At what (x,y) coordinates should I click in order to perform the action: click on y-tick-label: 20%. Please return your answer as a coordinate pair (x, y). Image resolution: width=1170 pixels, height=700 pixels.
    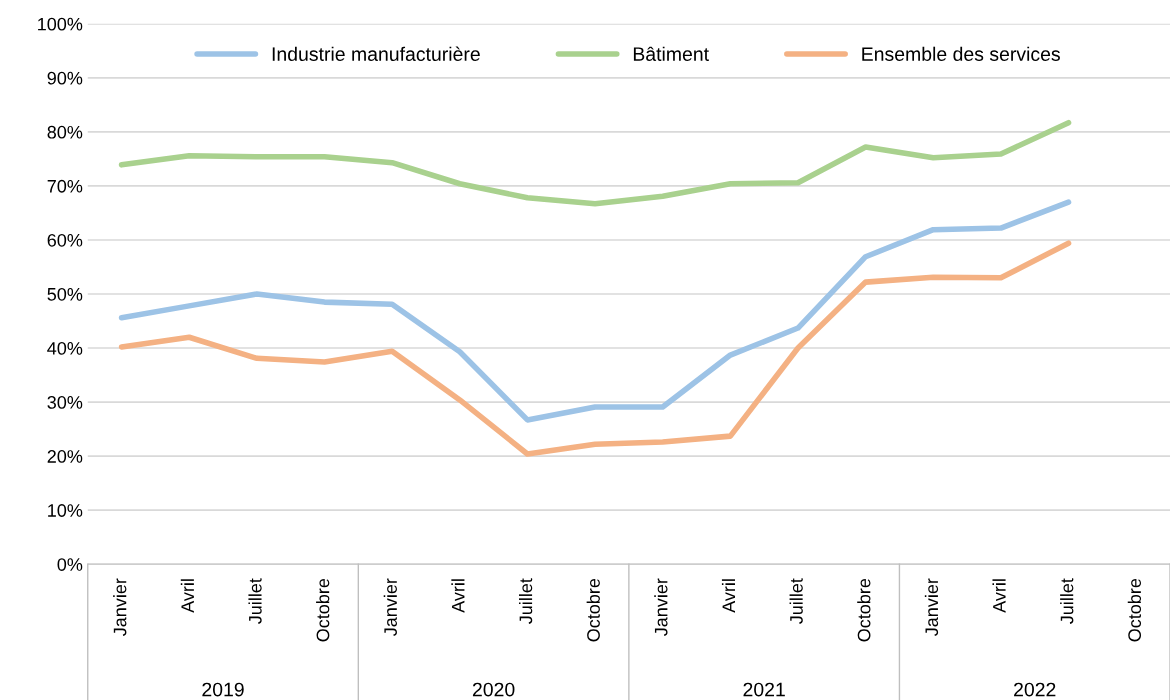
    Looking at the image, I should click on (65, 456).